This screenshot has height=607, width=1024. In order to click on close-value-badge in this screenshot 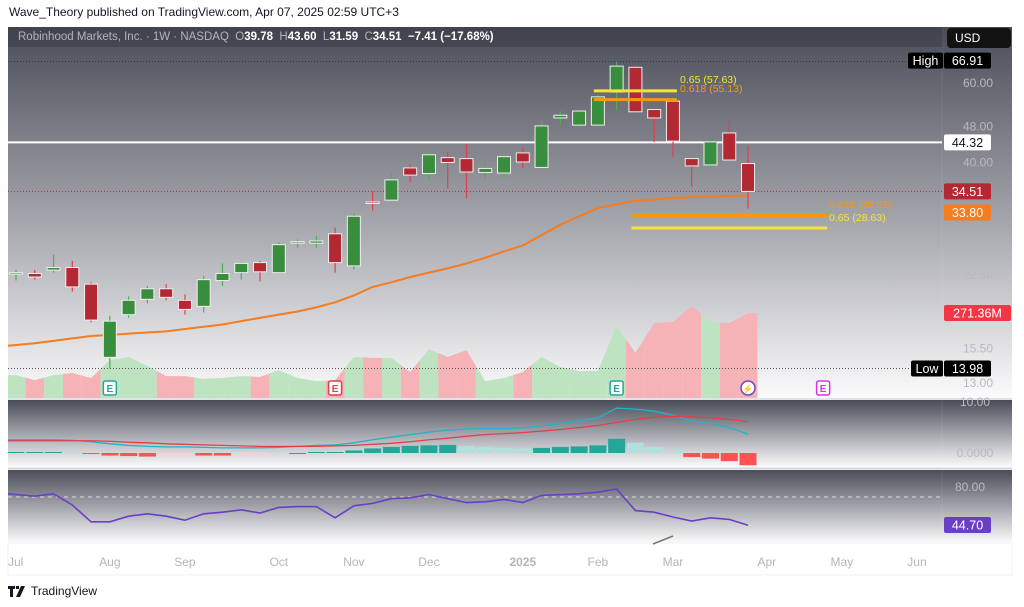, I will do `click(967, 191)`.